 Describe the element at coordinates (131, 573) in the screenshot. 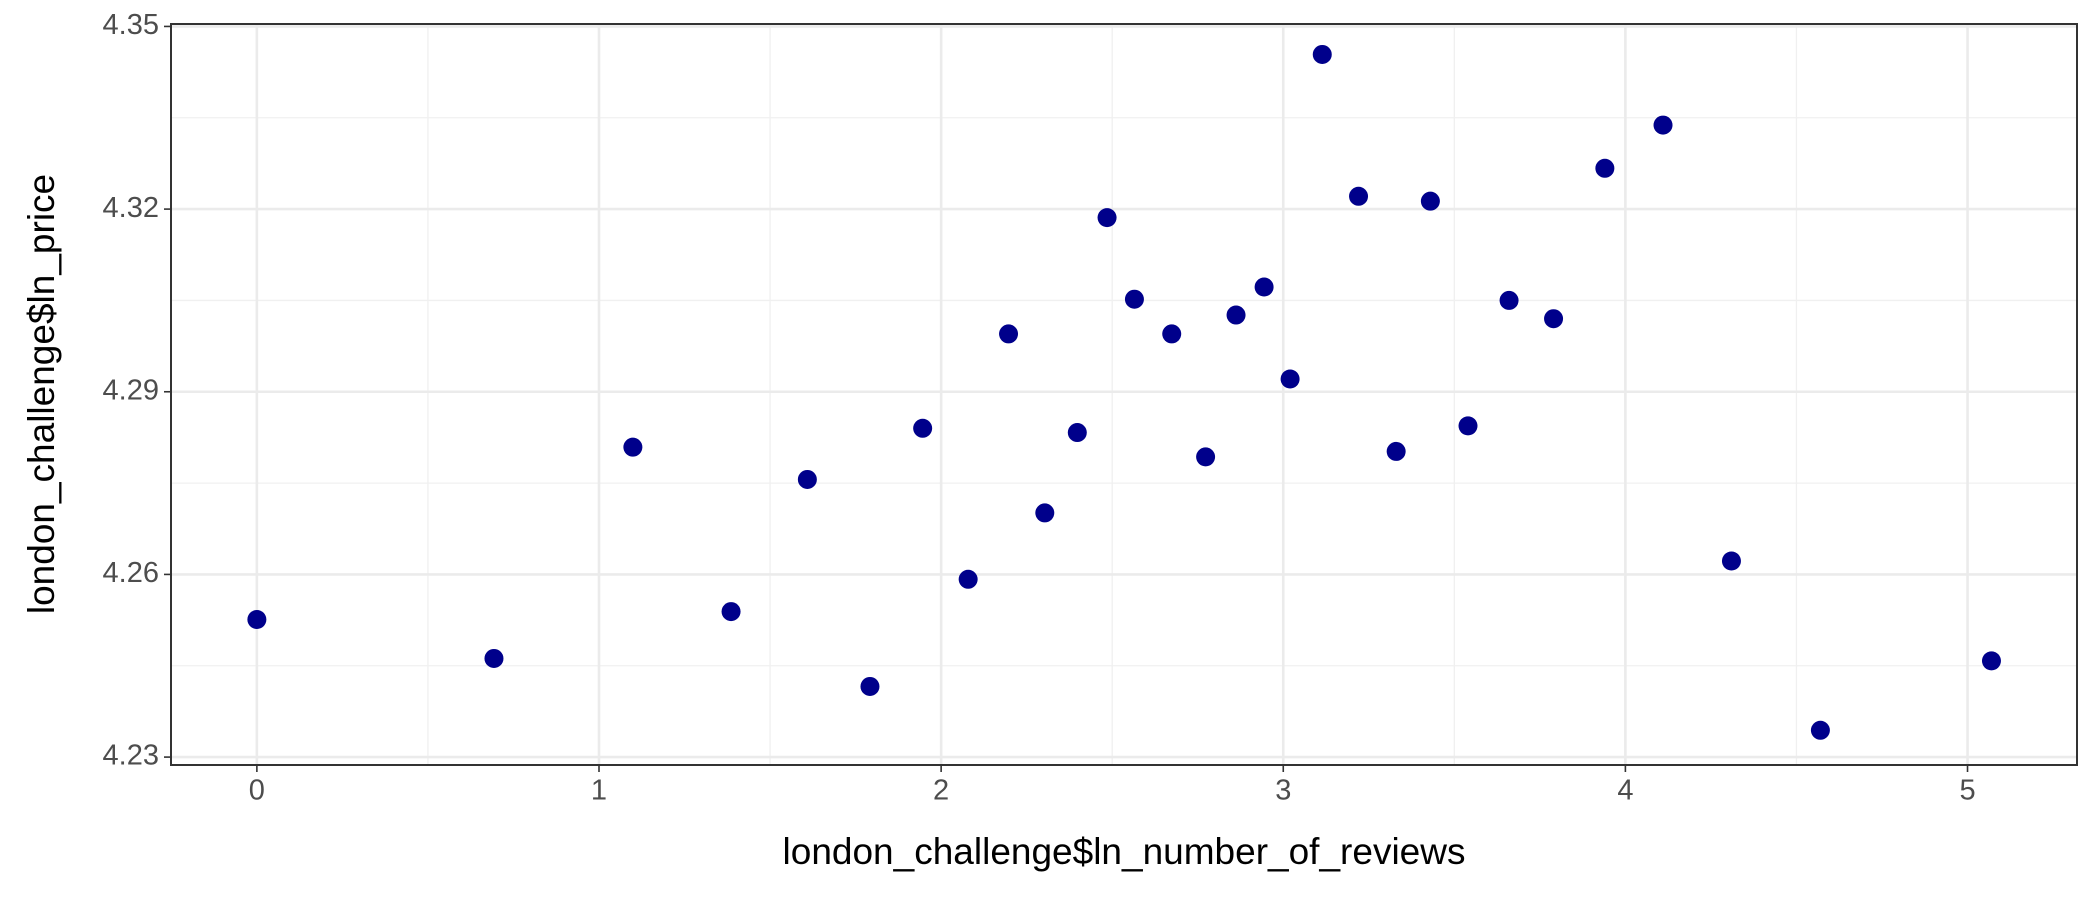

I see `y-tick-label: 4.26` at that location.